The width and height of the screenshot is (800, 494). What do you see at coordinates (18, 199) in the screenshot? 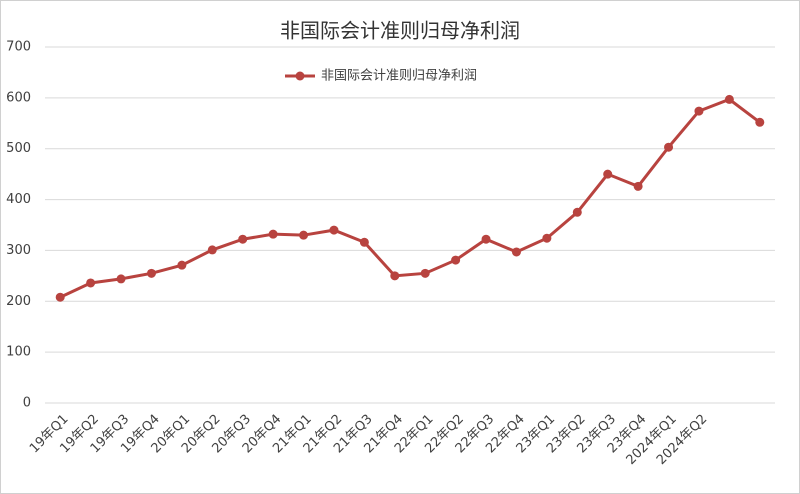
I see `y-tick-label: 400` at bounding box center [18, 199].